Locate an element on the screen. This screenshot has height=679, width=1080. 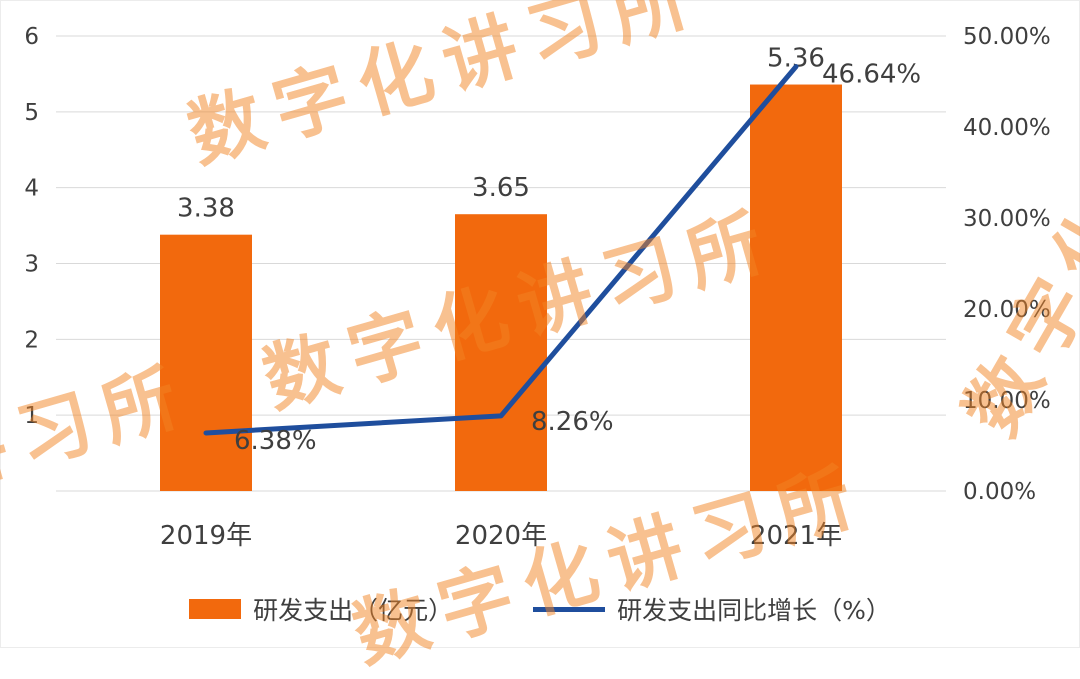
x-axis-label: 2020年 is located at coordinates (501, 536).